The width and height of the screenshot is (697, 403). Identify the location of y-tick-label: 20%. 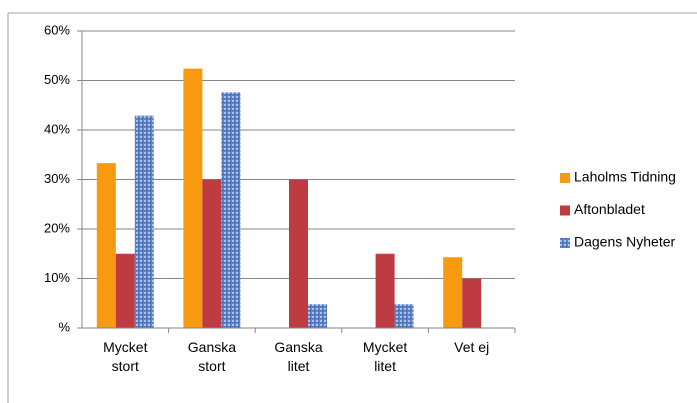
(57, 227).